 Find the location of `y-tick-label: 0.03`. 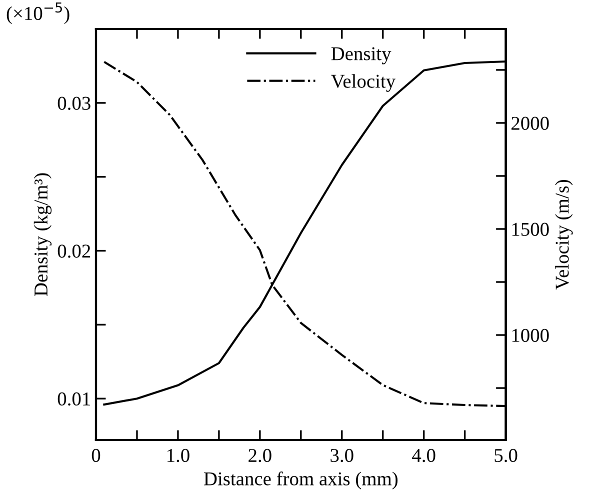

y-tick-label: 0.03 is located at coordinates (74, 103).